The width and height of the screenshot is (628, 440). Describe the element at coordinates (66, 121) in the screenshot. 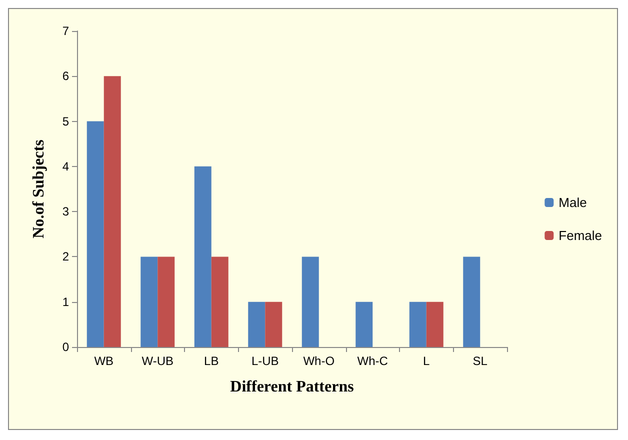

I see `y-tick-label: 5` at that location.